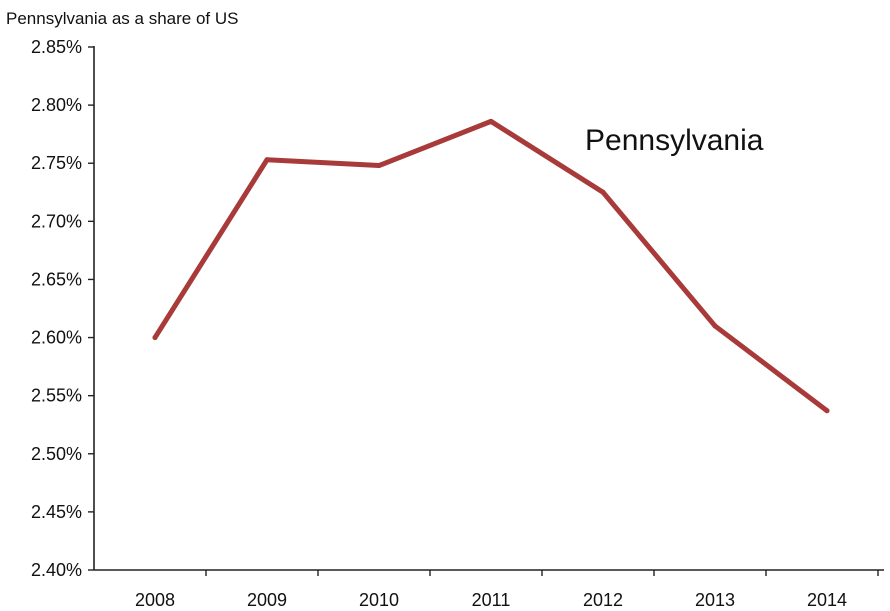 Image resolution: width=890 pixels, height=611 pixels. What do you see at coordinates (56, 279) in the screenshot?
I see `y-tick-label: 2.65%` at bounding box center [56, 279].